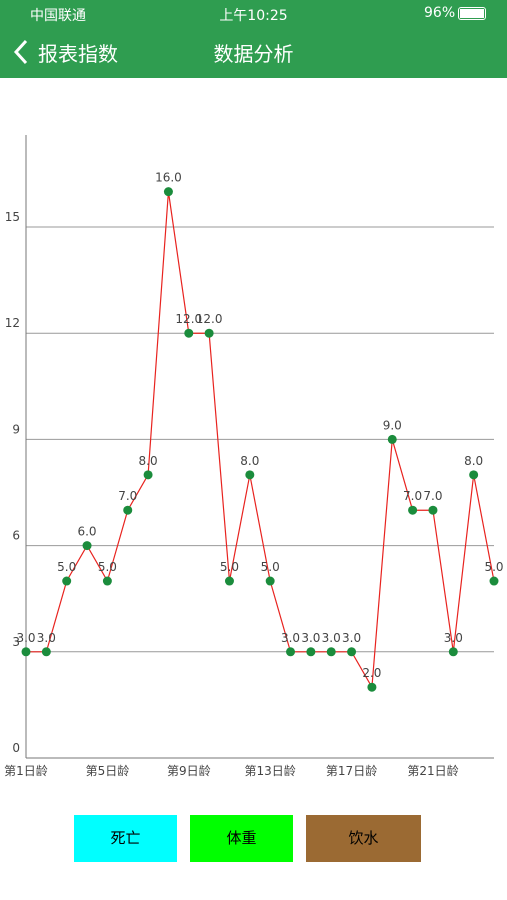  What do you see at coordinates (363, 838) in the screenshot?
I see `legend-button: 饮水` at bounding box center [363, 838].